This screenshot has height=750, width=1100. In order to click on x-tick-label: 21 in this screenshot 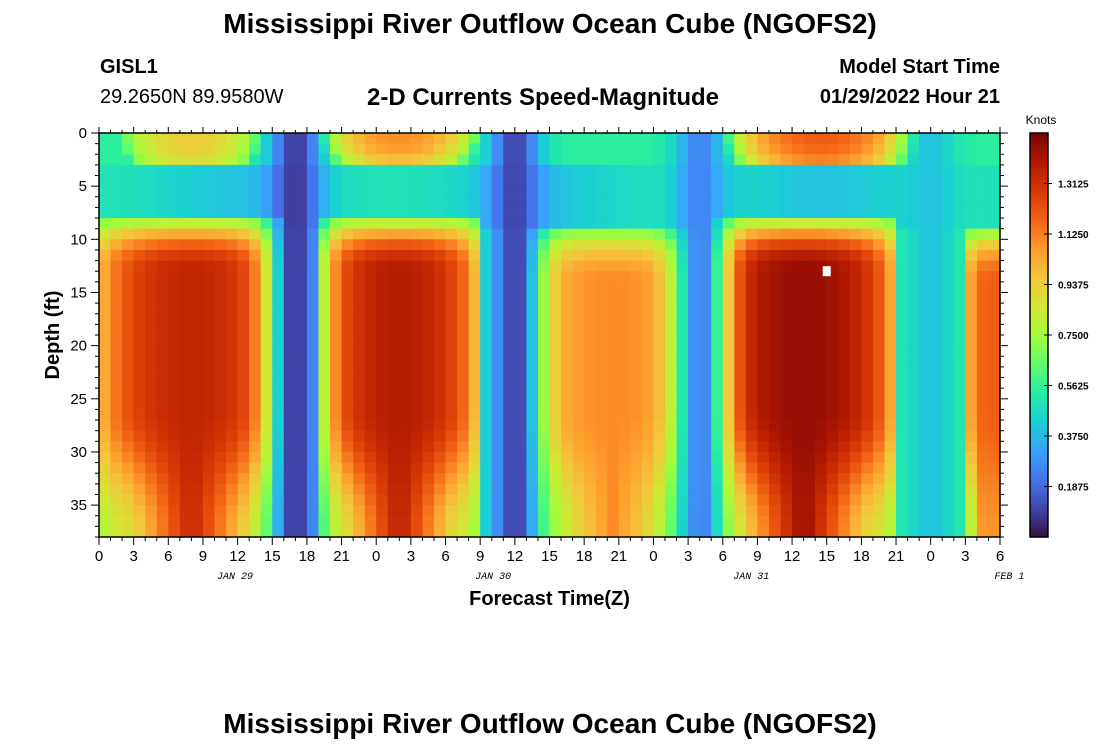, I will do `click(896, 556)`.